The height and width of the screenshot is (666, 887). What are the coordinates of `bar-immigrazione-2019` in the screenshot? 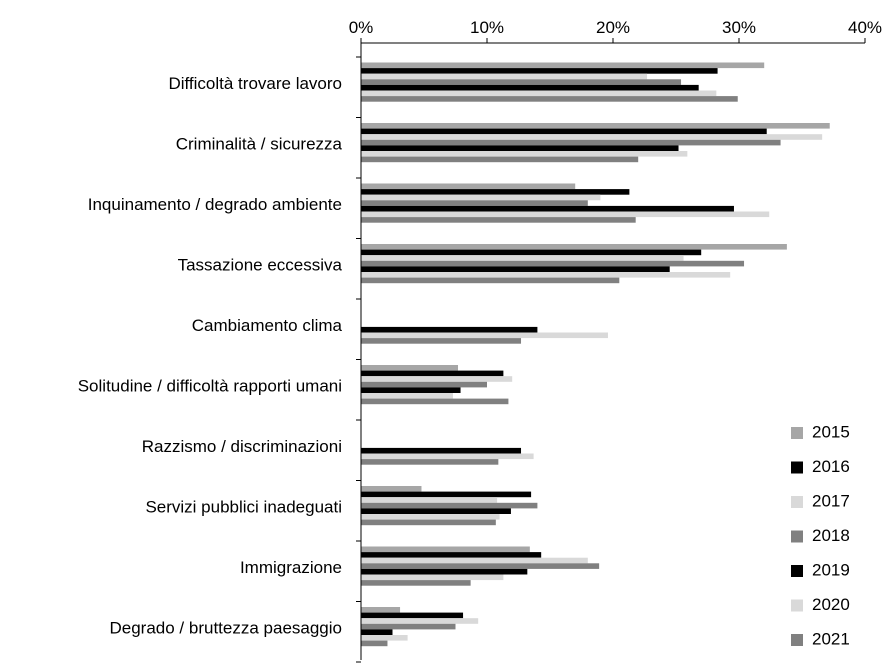 It's located at (444, 571).